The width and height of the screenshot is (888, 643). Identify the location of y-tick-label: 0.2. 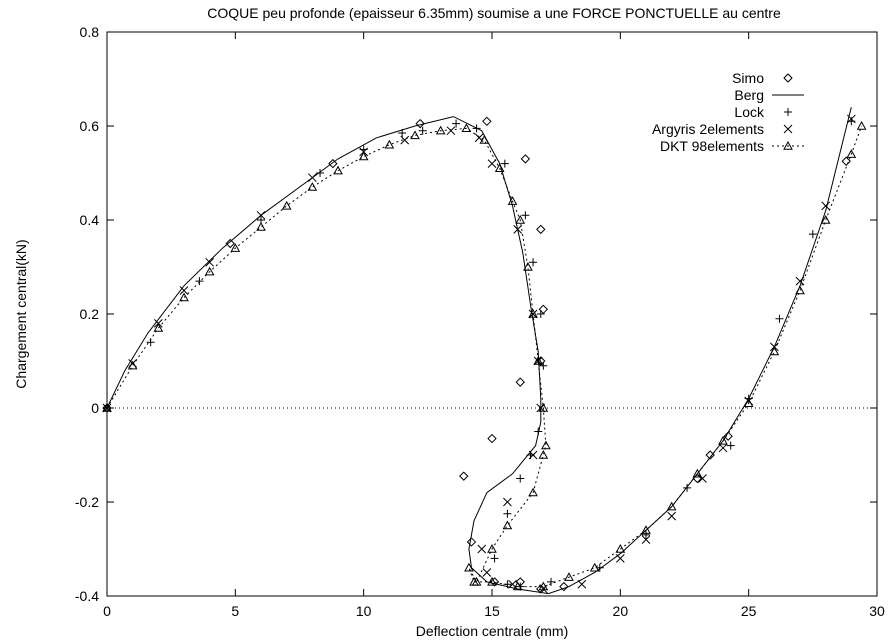
(90, 314).